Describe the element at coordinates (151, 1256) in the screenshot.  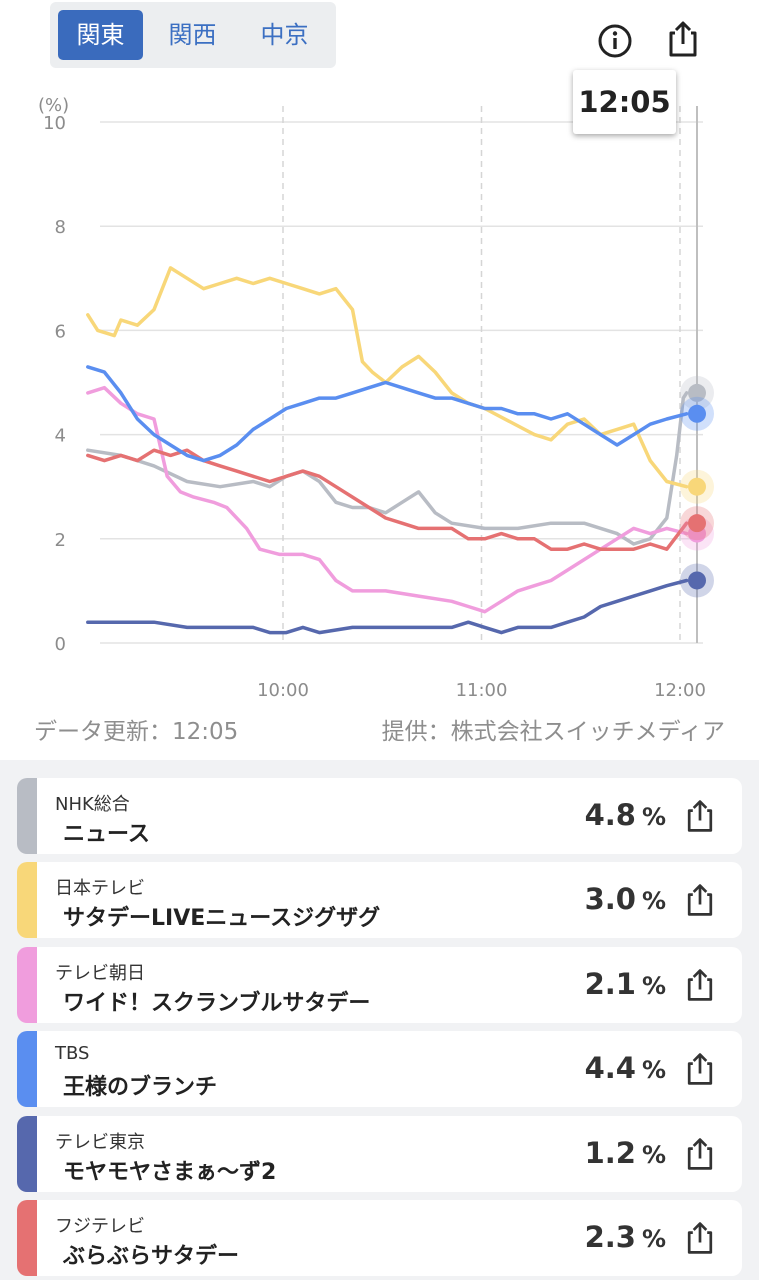
I see `program-title: ぶらぶらサタデー` at that location.